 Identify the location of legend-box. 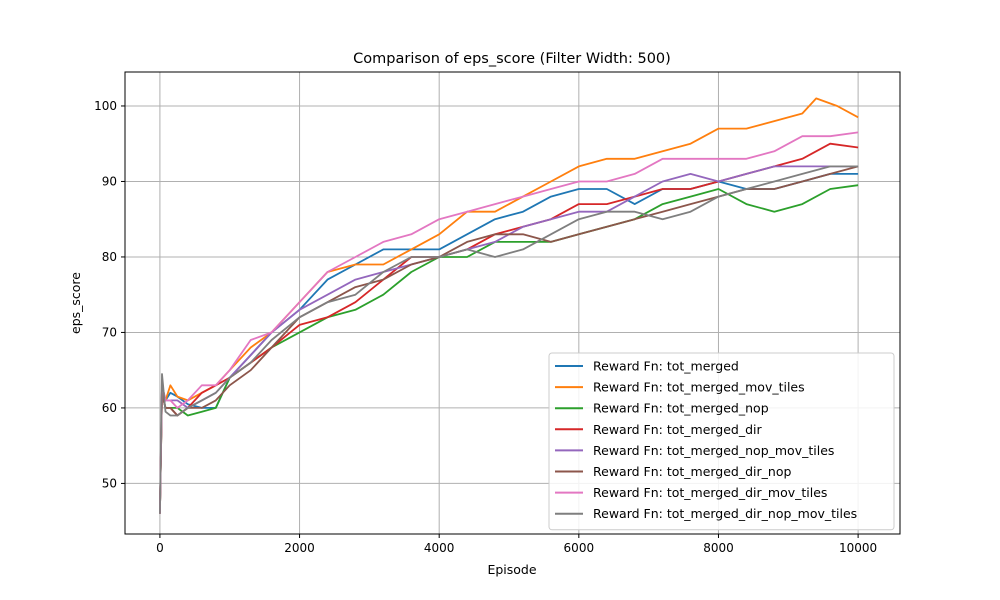
(721, 441).